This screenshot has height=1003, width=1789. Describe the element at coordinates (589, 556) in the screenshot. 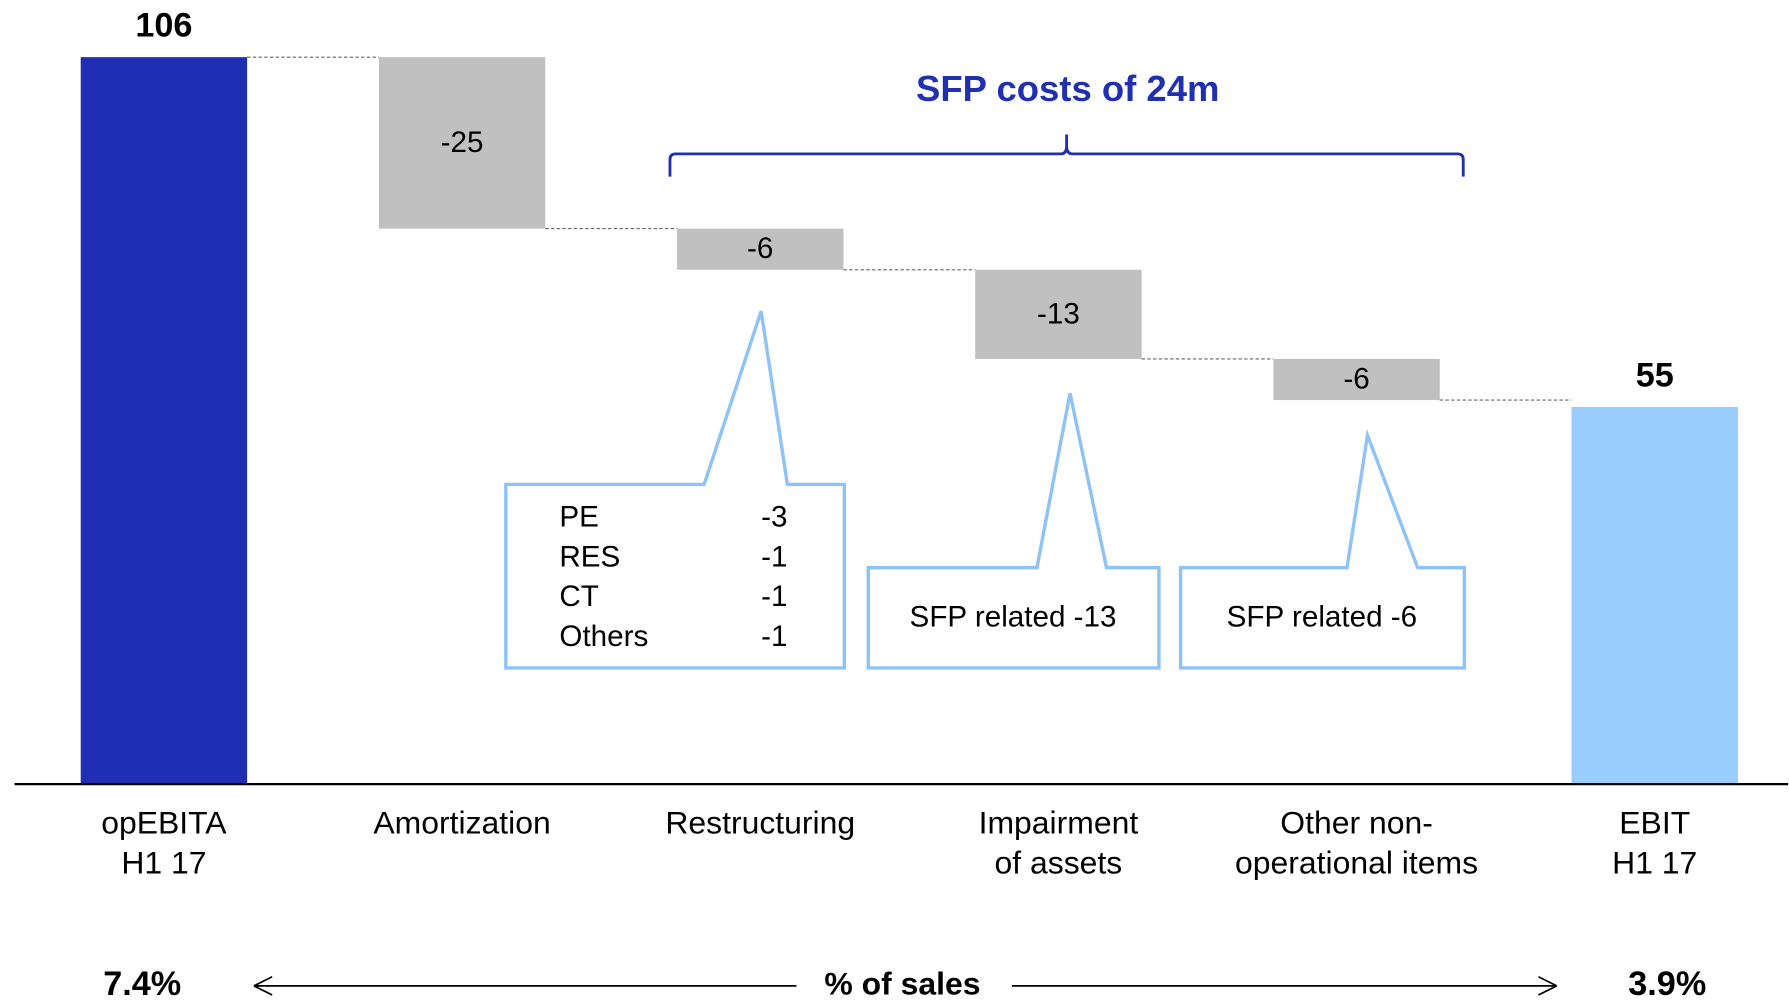

I see `callout-item-name: RES` at that location.